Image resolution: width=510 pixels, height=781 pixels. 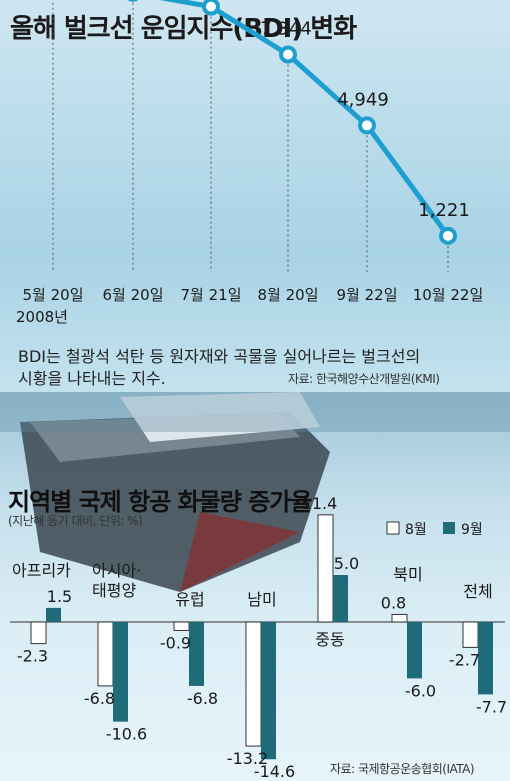 What do you see at coordinates (420, 690) in the screenshot?
I see `bar-value-label-sep: -6.0` at bounding box center [420, 690].